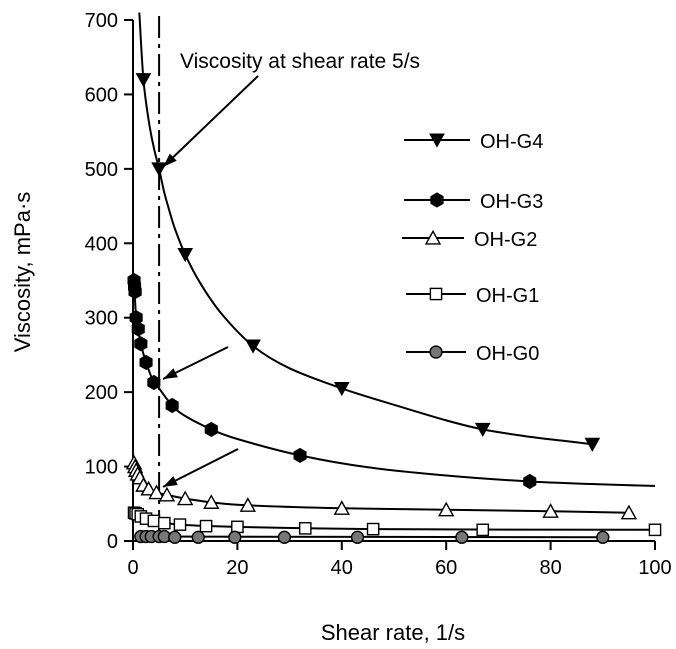 This screenshot has width=676, height=649. What do you see at coordinates (101, 21) in the screenshot?
I see `y-tick-label: 700` at bounding box center [101, 21].